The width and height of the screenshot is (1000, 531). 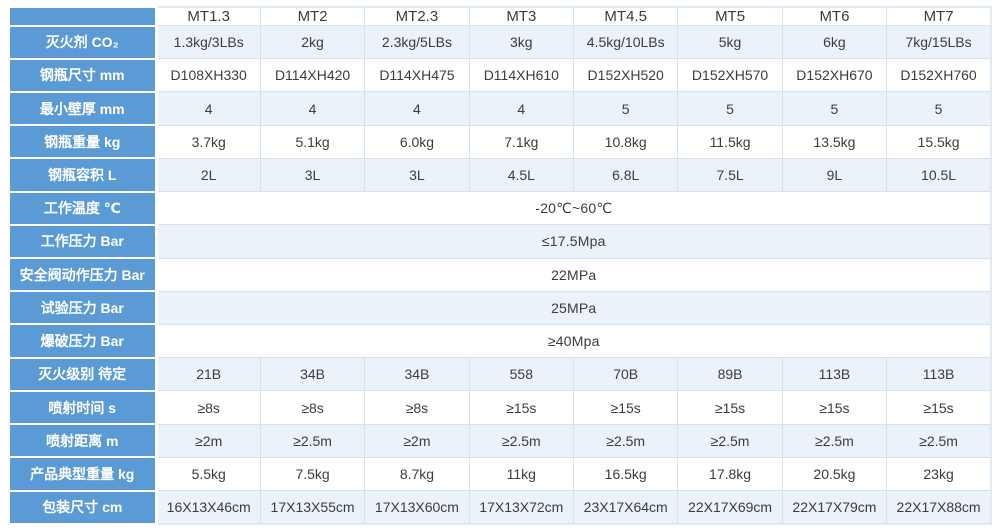 I want to click on row-label: 钢瓶尺寸 mm, so click(x=83, y=75).